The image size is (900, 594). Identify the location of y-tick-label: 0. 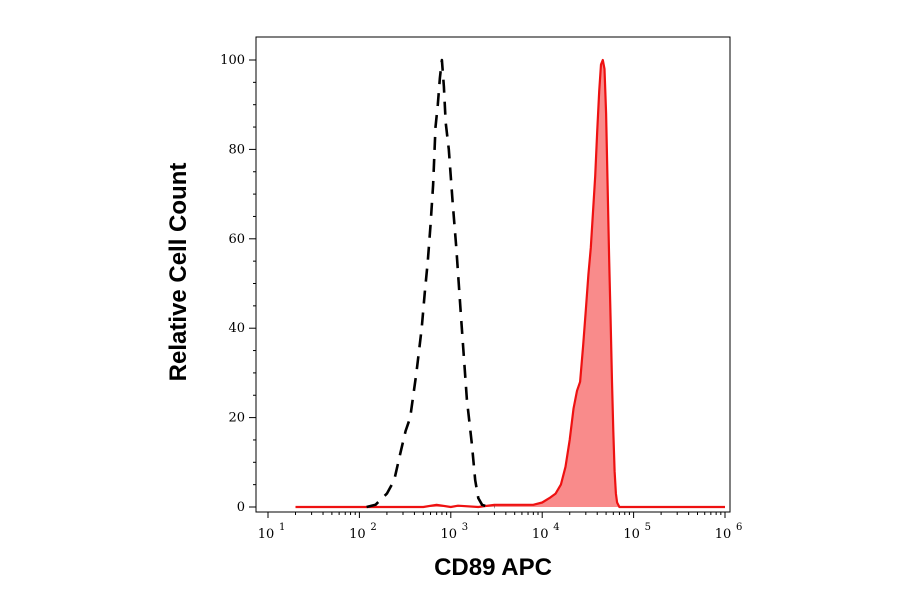
(241, 507).